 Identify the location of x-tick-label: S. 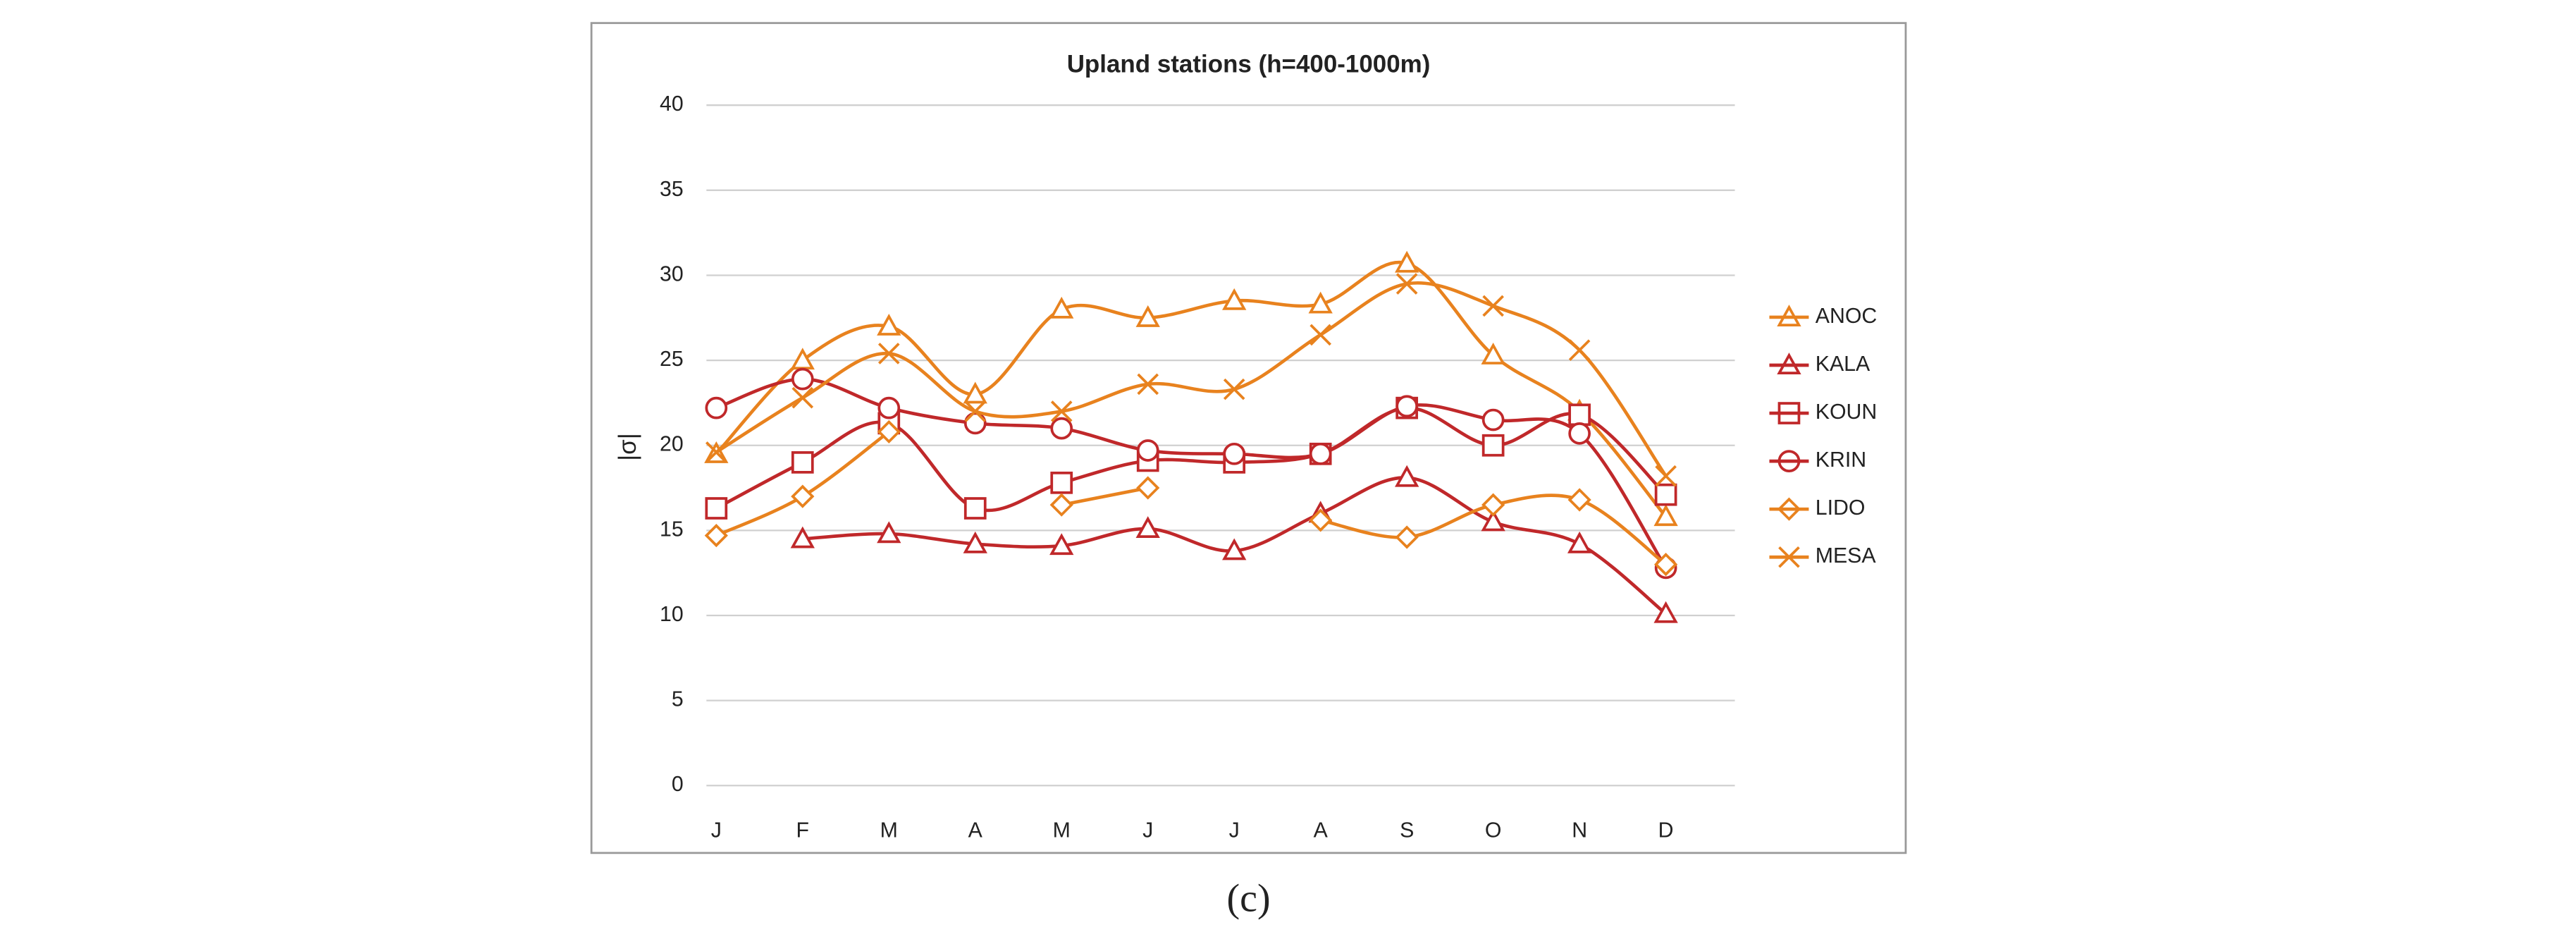
(1407, 831).